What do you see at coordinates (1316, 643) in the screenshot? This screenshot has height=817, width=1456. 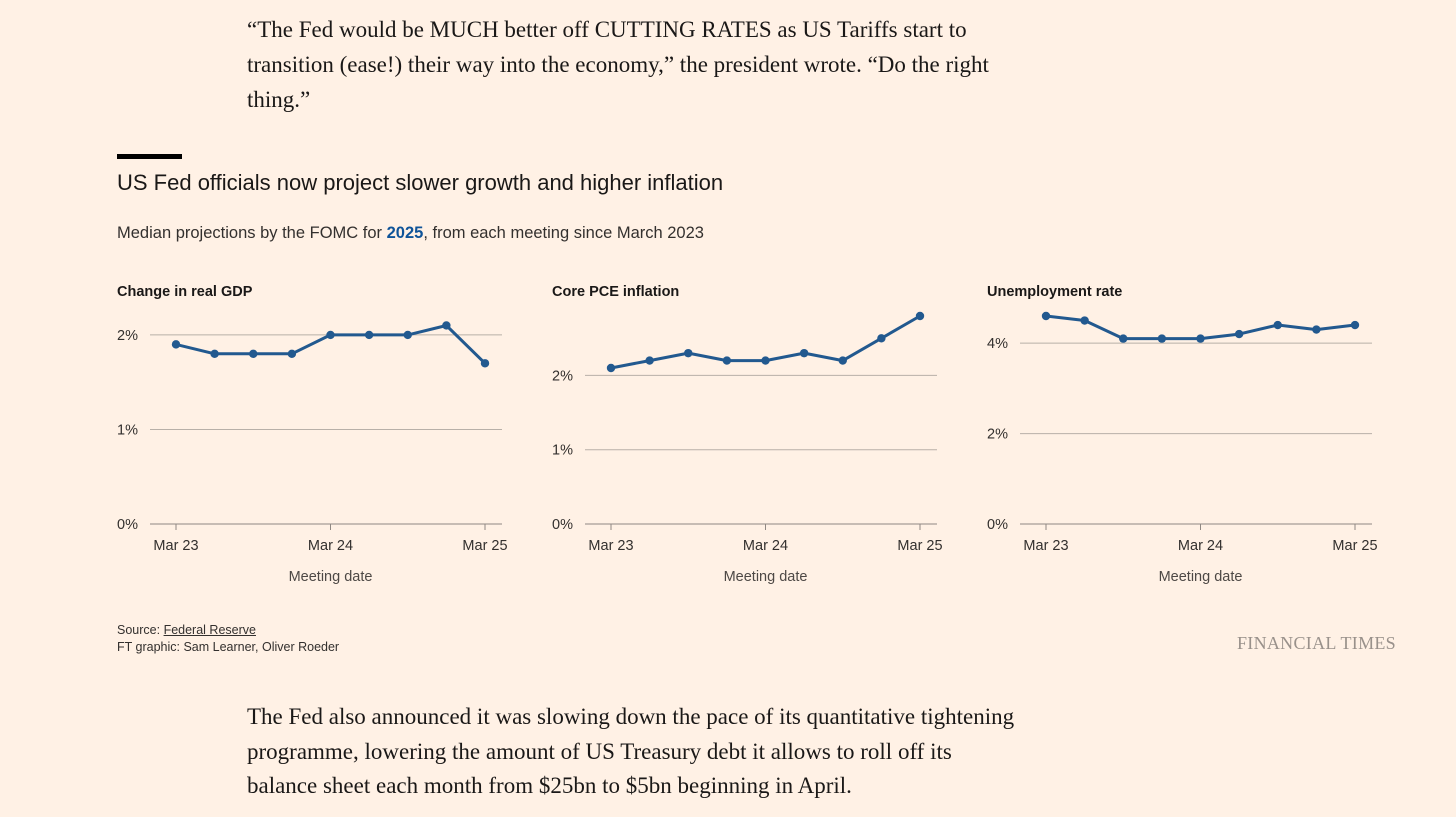 I see `ft-wordmark: FINANCIAL TIMES` at bounding box center [1316, 643].